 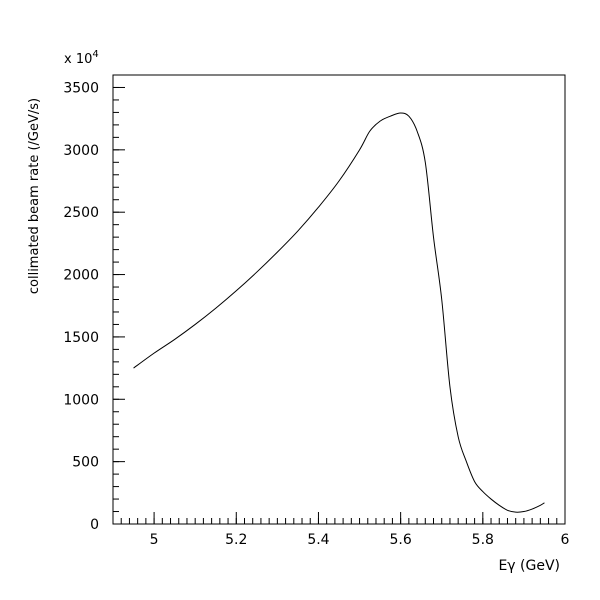 I want to click on x-tick-label: 5.4, so click(x=318, y=540).